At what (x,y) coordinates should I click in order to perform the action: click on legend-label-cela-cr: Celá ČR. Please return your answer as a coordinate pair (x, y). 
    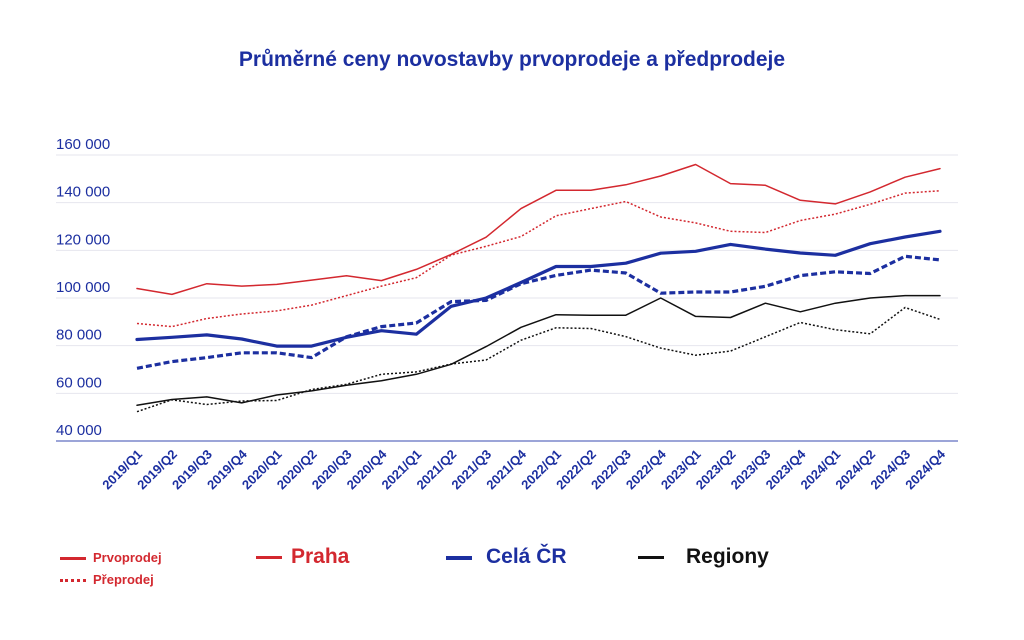
    Looking at the image, I should click on (526, 556).